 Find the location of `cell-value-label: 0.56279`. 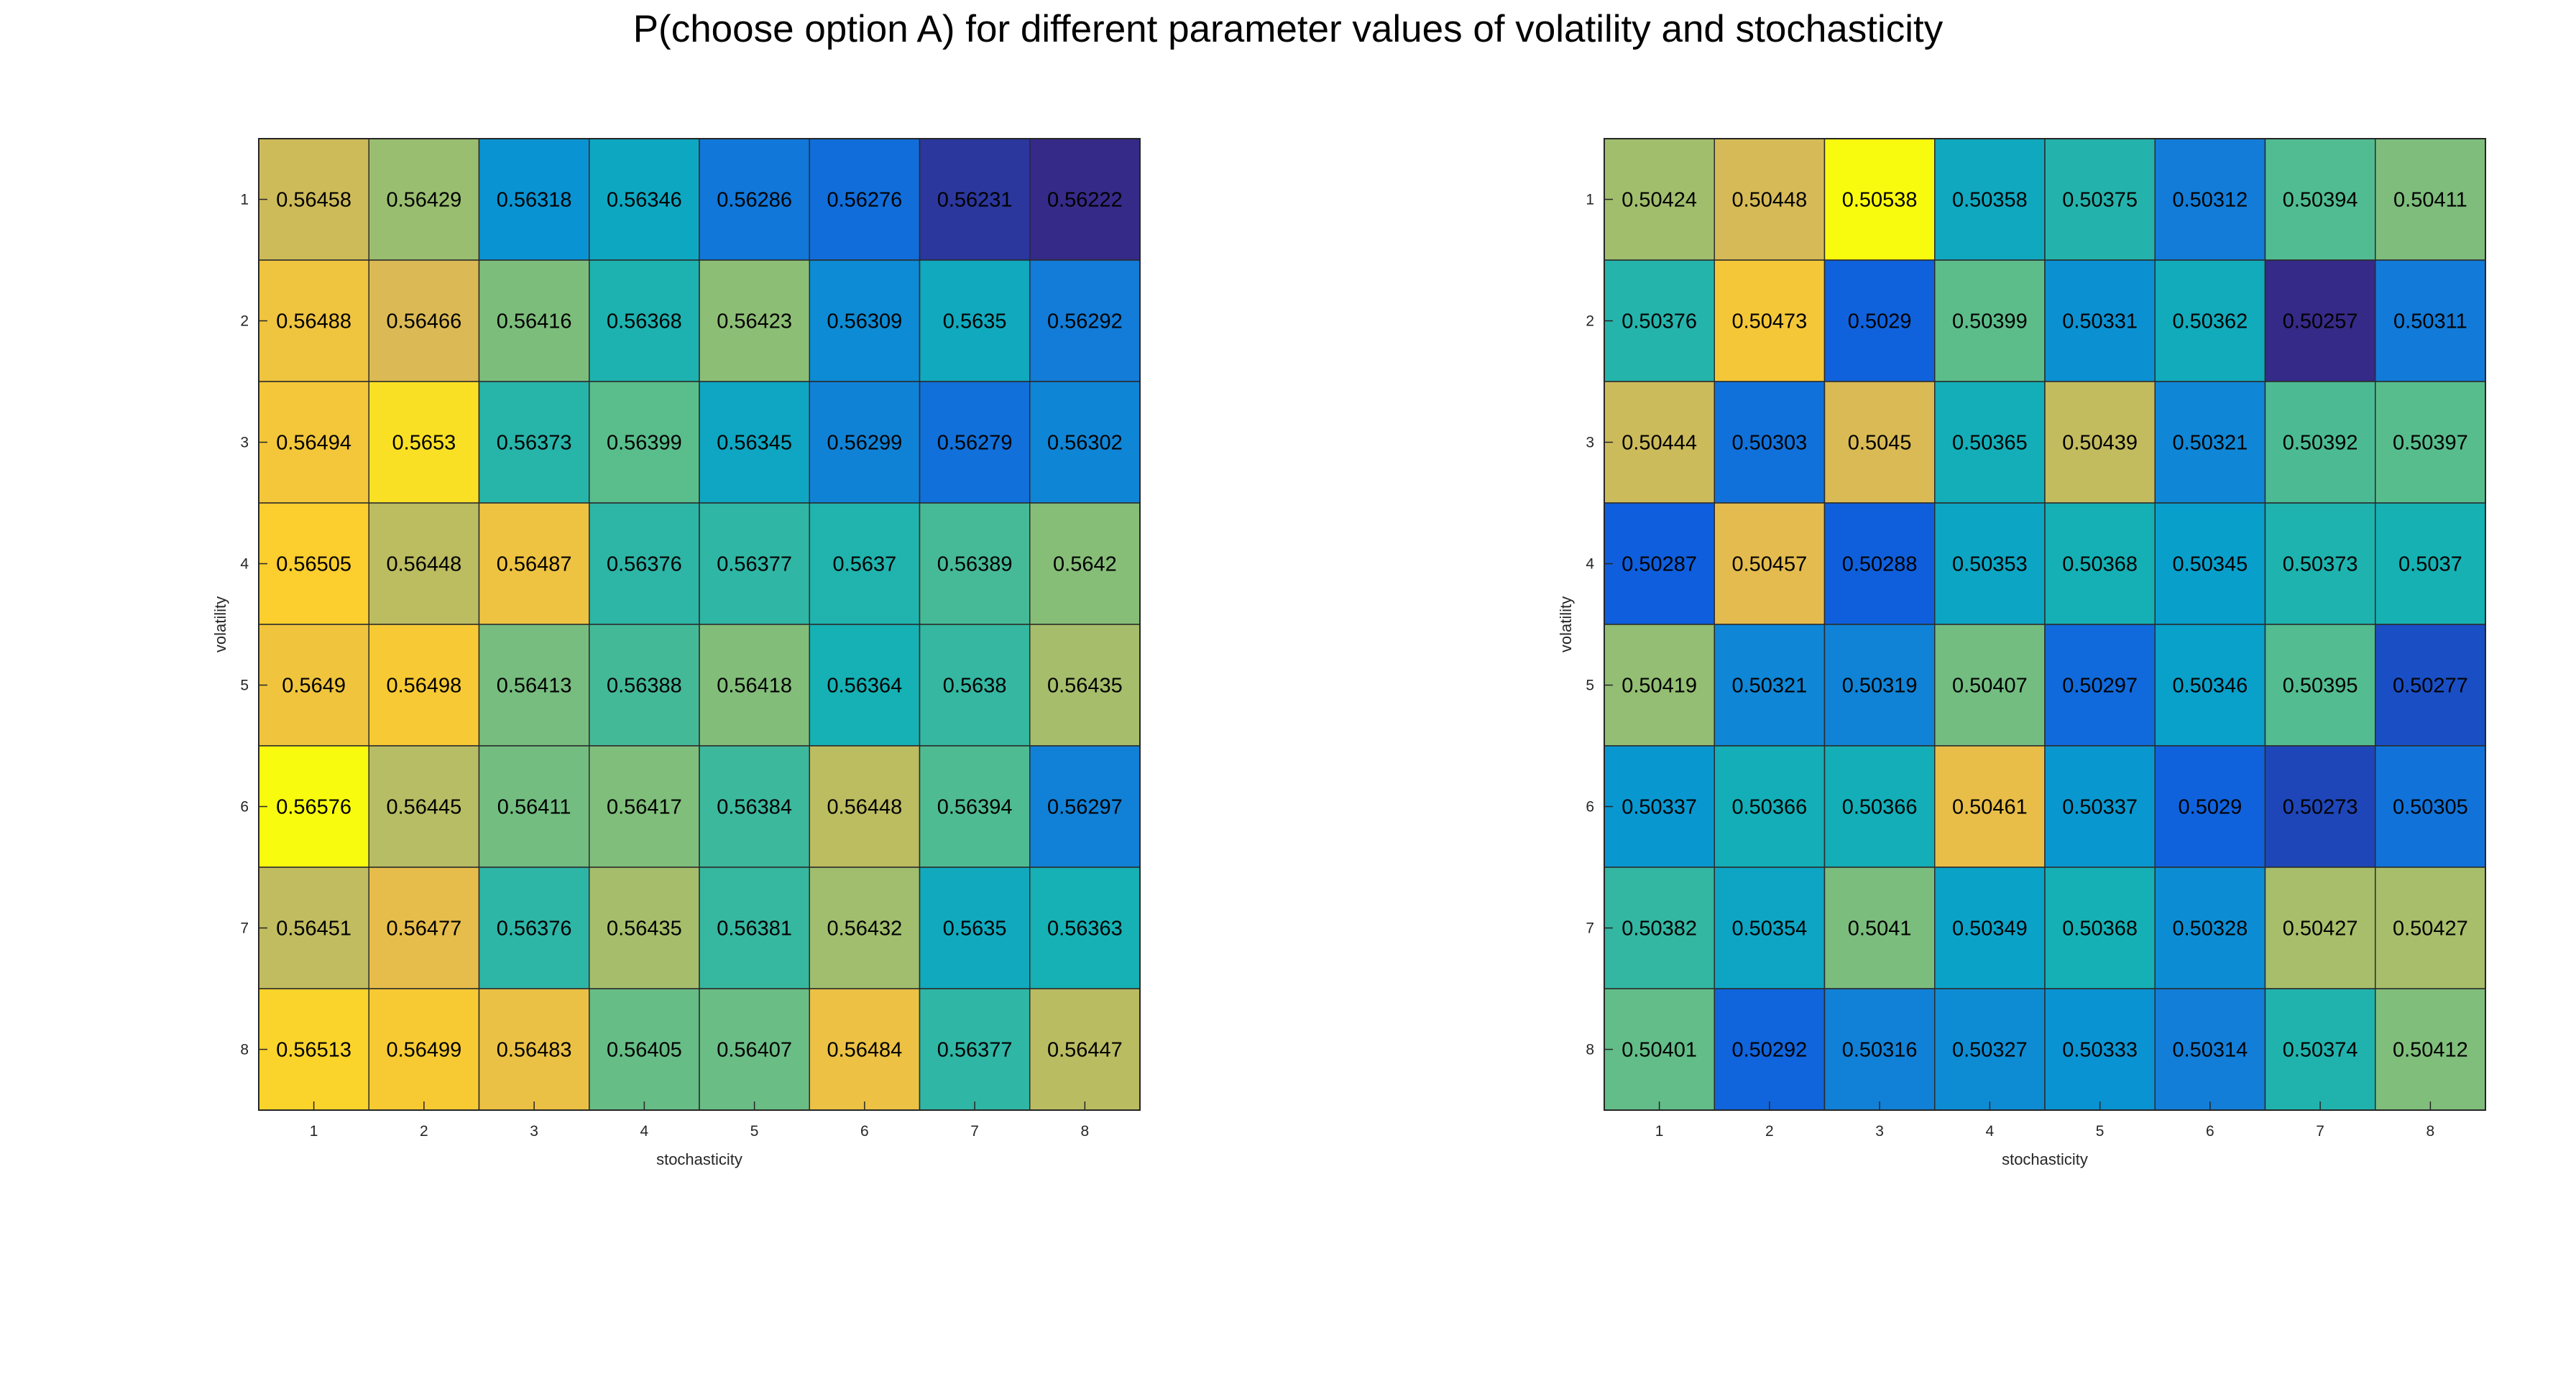

cell-value-label: 0.56279 is located at coordinates (975, 444).